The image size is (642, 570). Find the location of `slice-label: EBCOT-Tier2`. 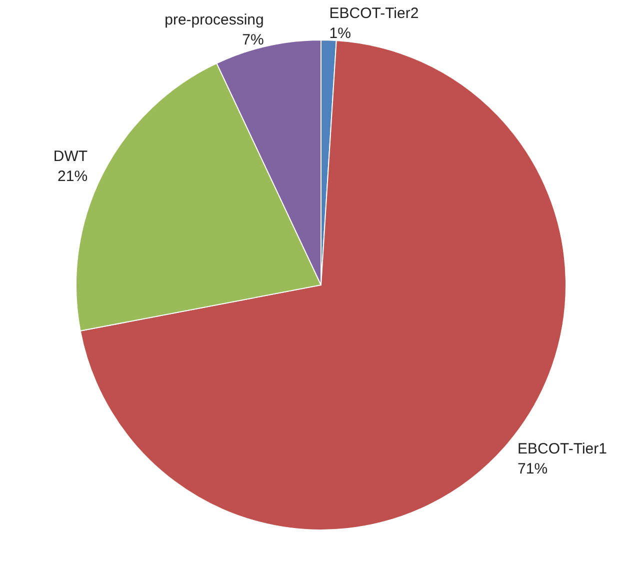

slice-label: EBCOT-Tier2 is located at coordinates (374, 13).